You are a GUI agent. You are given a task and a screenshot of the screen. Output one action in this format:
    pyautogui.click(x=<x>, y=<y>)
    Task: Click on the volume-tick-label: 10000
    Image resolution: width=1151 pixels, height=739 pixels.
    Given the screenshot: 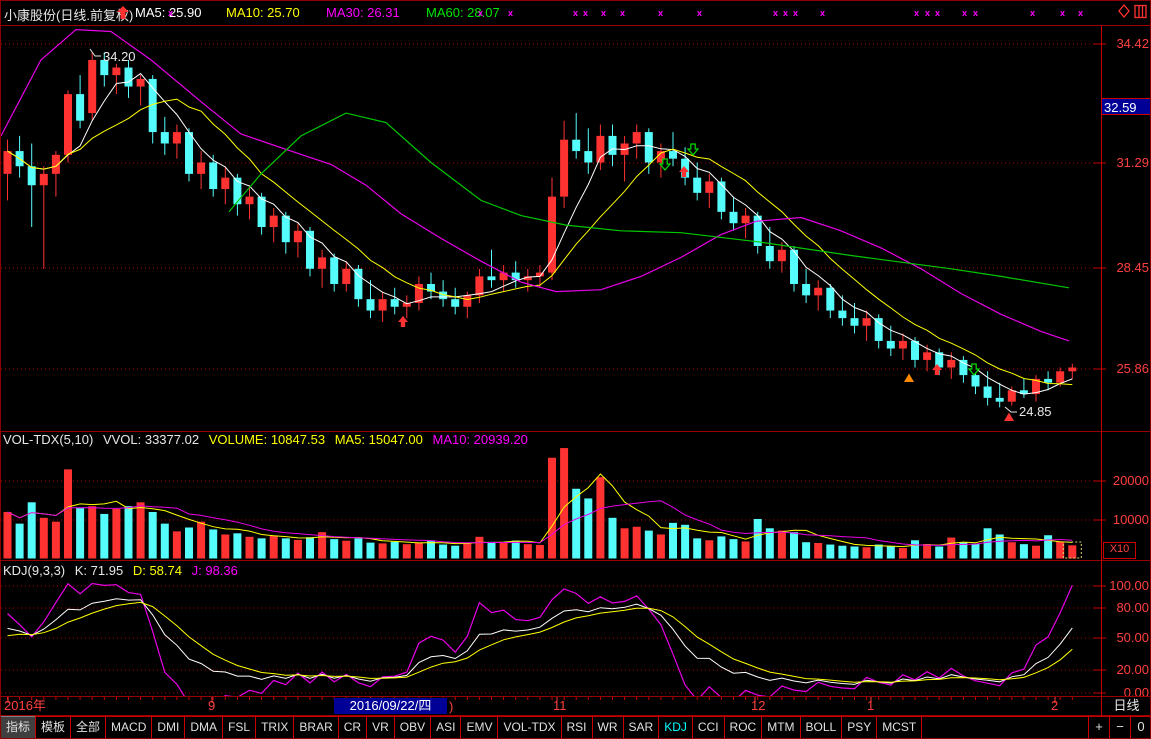 What is the action you would take?
    pyautogui.click(x=1130, y=519)
    